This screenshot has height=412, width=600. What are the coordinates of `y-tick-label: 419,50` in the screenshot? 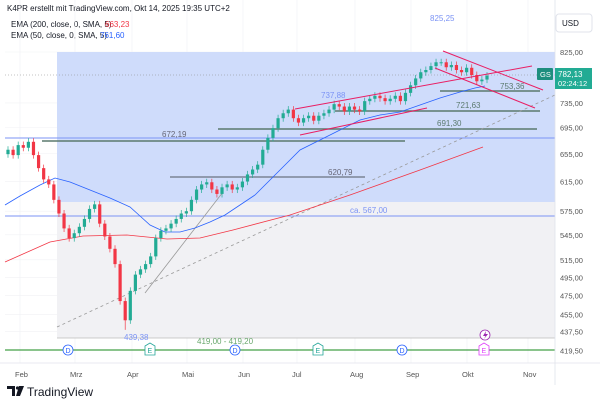 It's located at (571, 350).